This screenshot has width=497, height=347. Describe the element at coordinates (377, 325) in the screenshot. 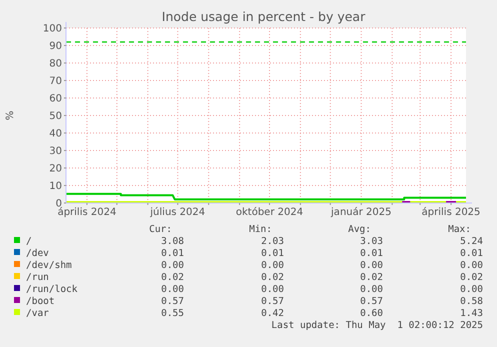

I see `text: Last update: Thu May 1 02:00:12 2025` at that location.